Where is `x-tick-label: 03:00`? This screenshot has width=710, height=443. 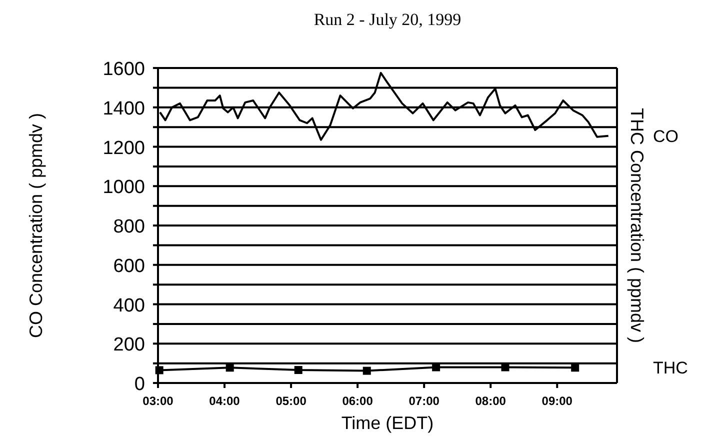 x-tick-label: 03:00 is located at coordinates (158, 401).